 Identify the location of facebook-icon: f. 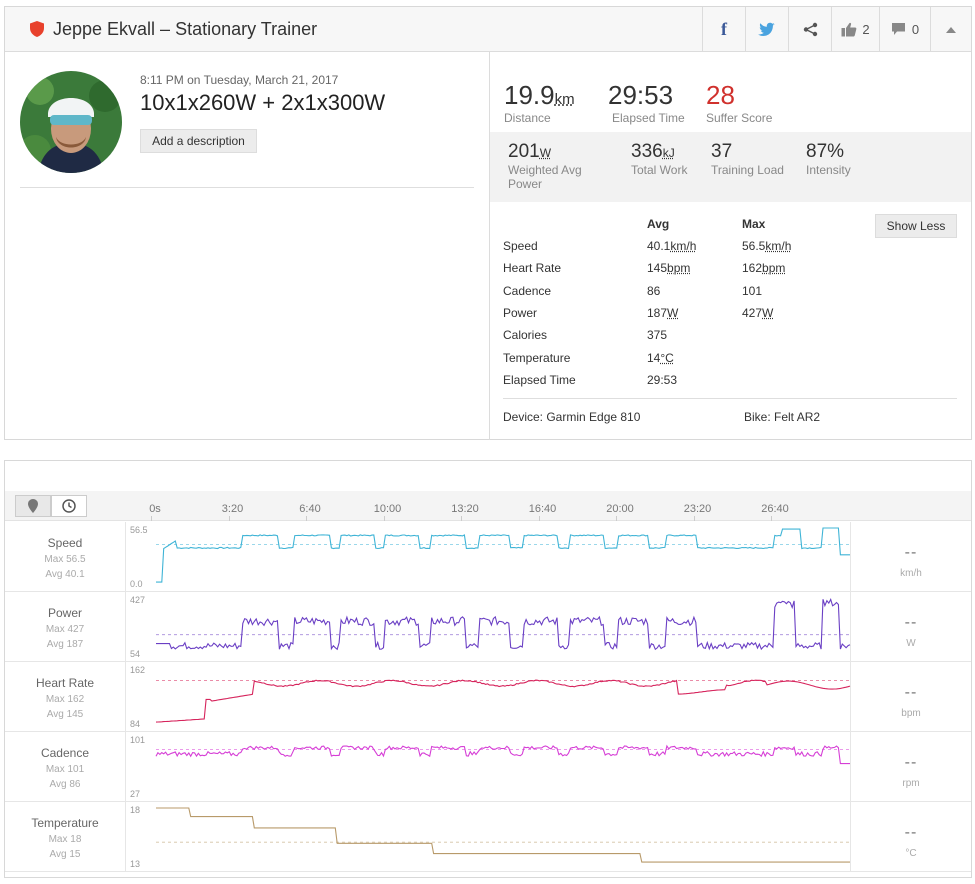
(724, 28).